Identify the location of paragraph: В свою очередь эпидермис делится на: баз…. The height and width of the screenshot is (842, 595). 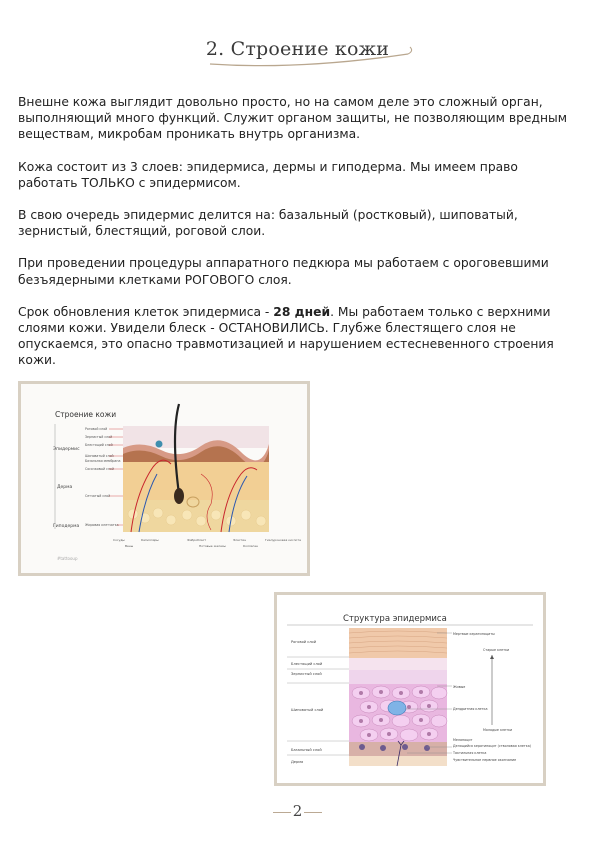
(268, 223).